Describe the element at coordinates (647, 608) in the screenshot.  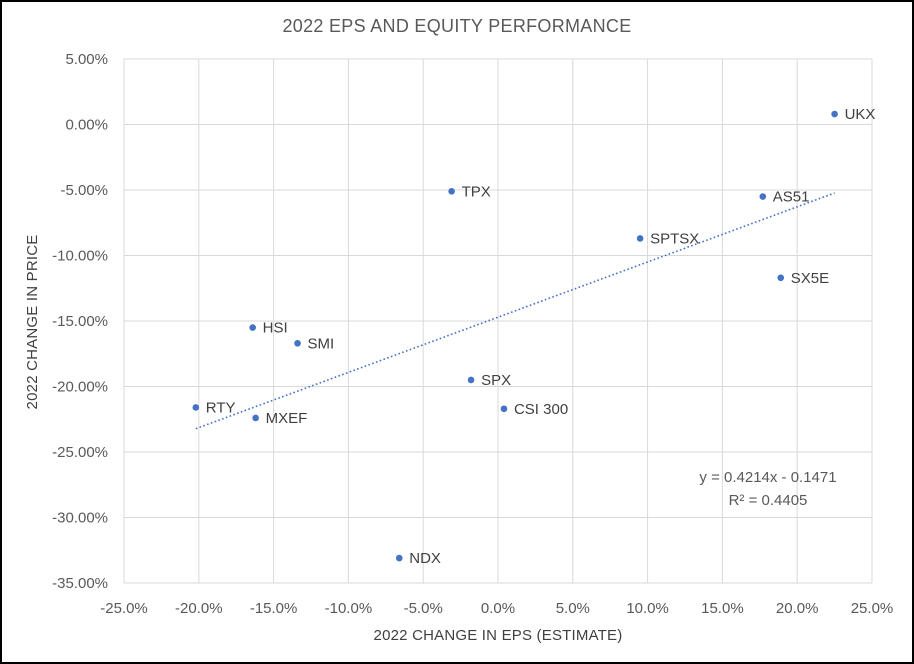
I see `x-tick-label: 10.0%` at that location.